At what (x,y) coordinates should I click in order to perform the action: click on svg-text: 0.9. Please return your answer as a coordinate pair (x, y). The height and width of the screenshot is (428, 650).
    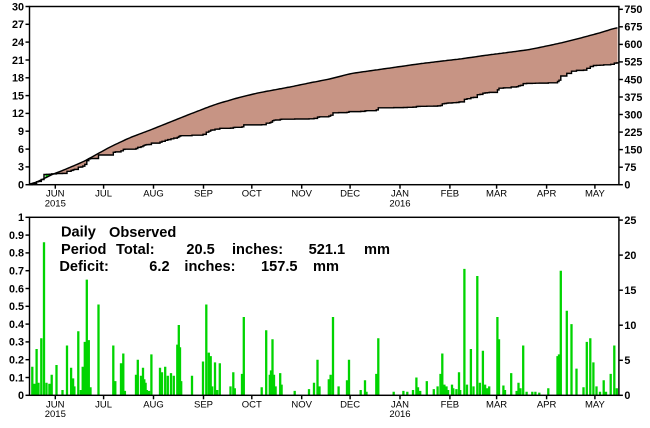
    Looking at the image, I should click on (16, 236).